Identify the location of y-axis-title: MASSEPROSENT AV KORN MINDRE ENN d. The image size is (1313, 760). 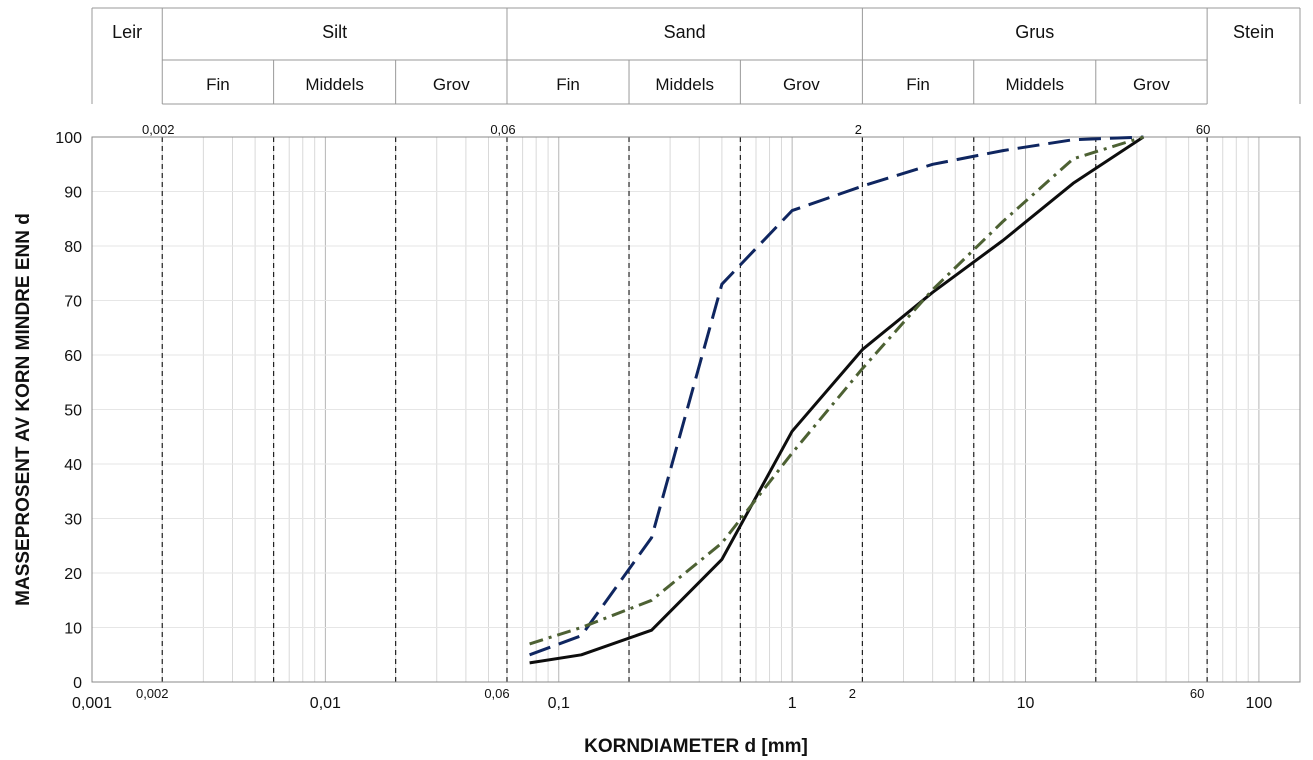
(23, 409).